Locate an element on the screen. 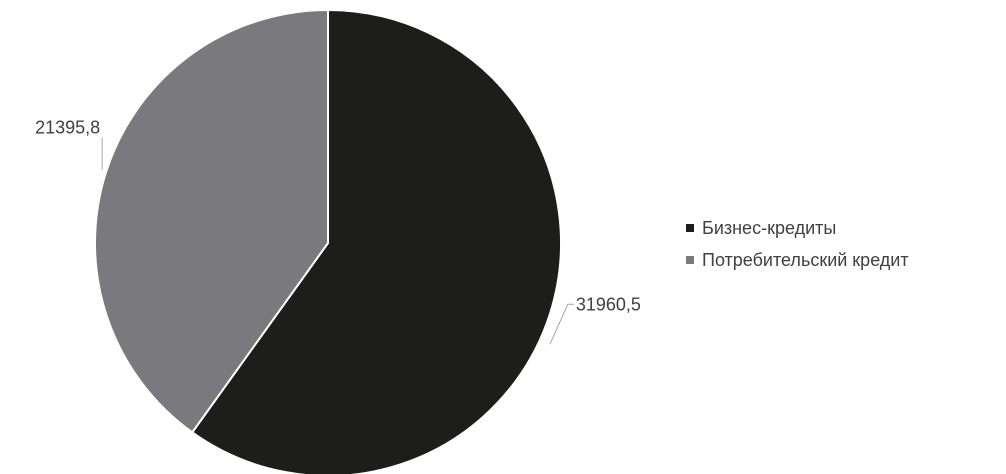  legend-label-business-credits: Бизнес-кредиты is located at coordinates (769, 227).